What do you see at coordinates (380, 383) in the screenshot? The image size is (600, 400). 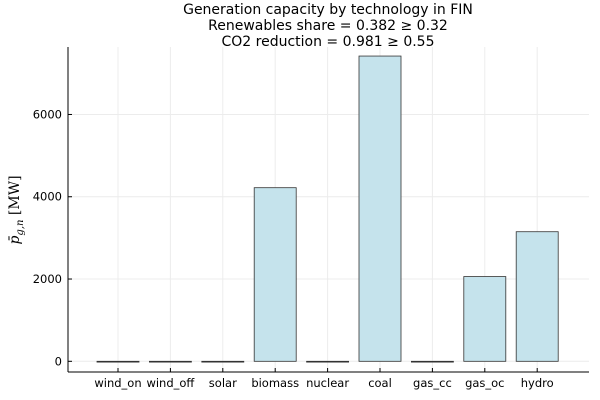 I see `x-tick-label: coal` at bounding box center [380, 383].